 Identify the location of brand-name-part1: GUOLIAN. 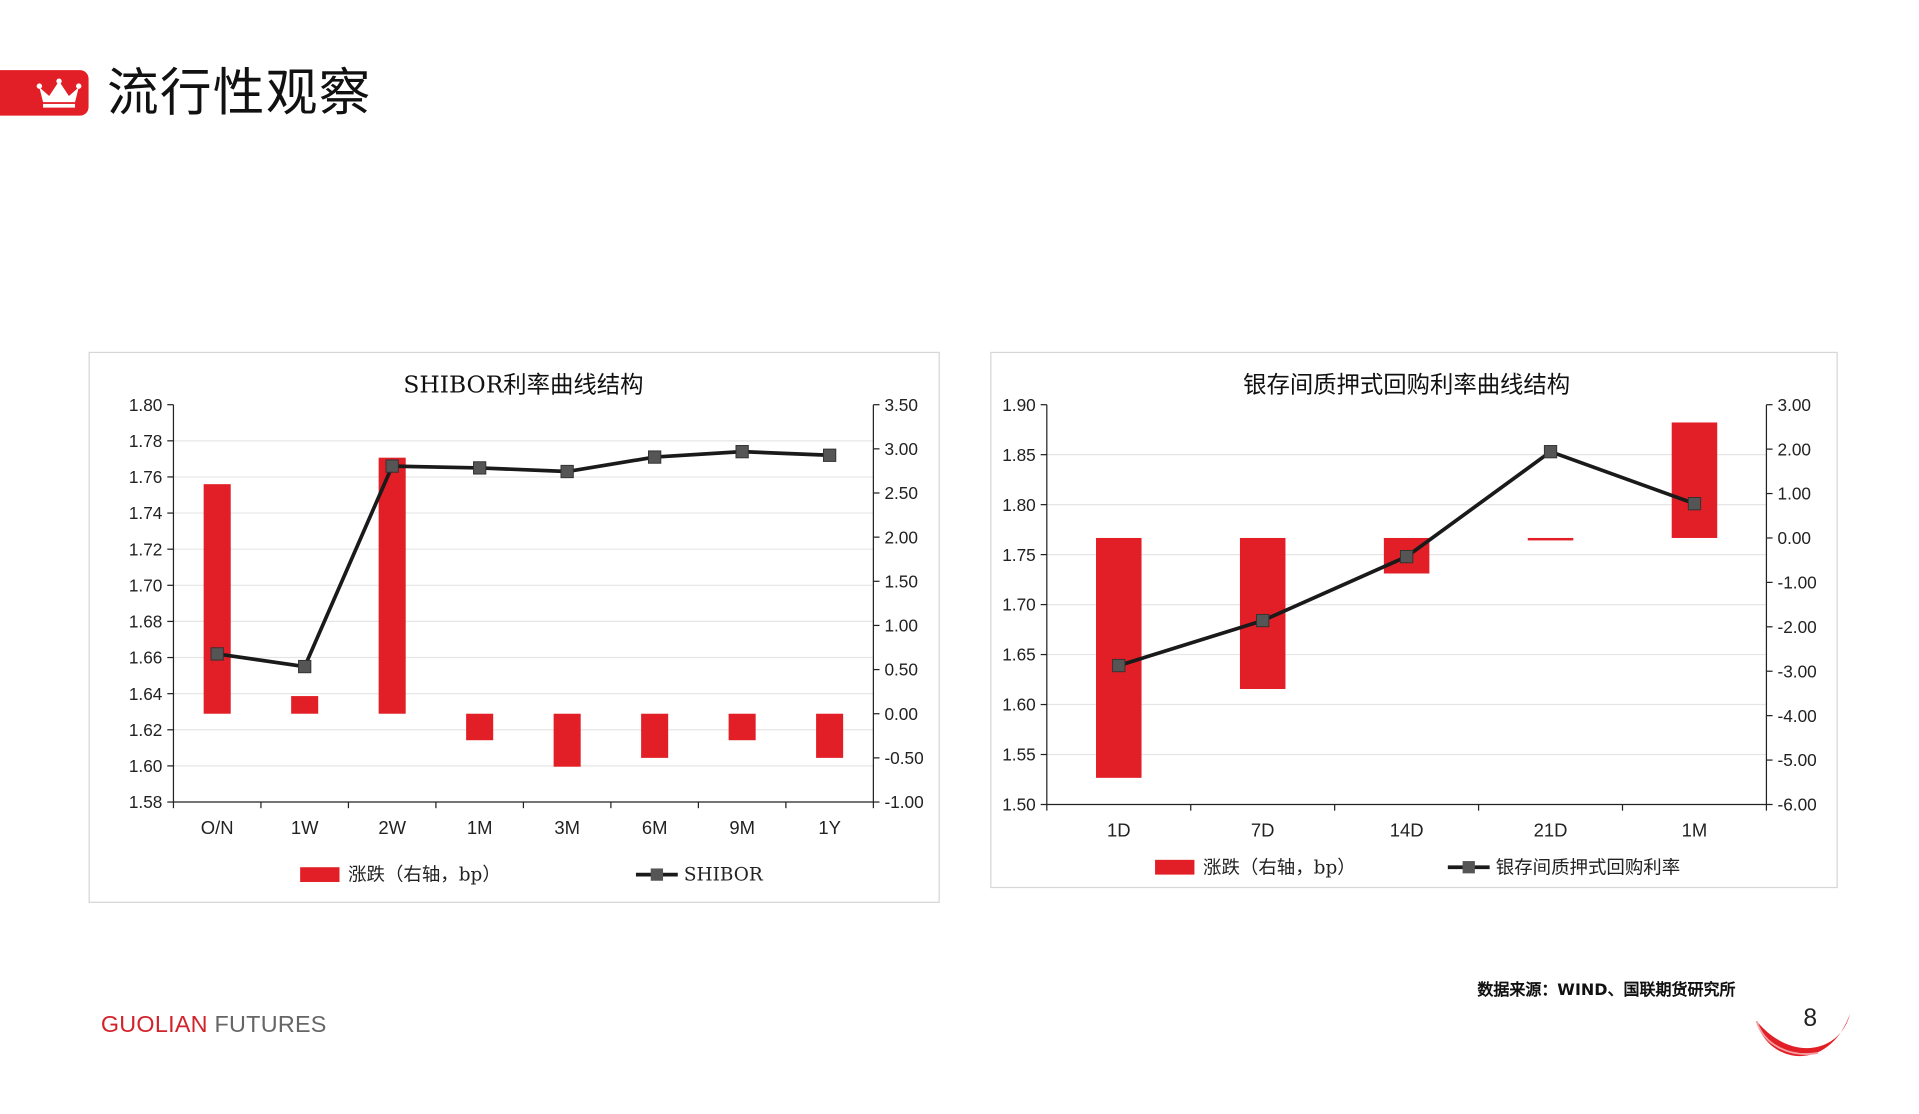
(154, 1025).